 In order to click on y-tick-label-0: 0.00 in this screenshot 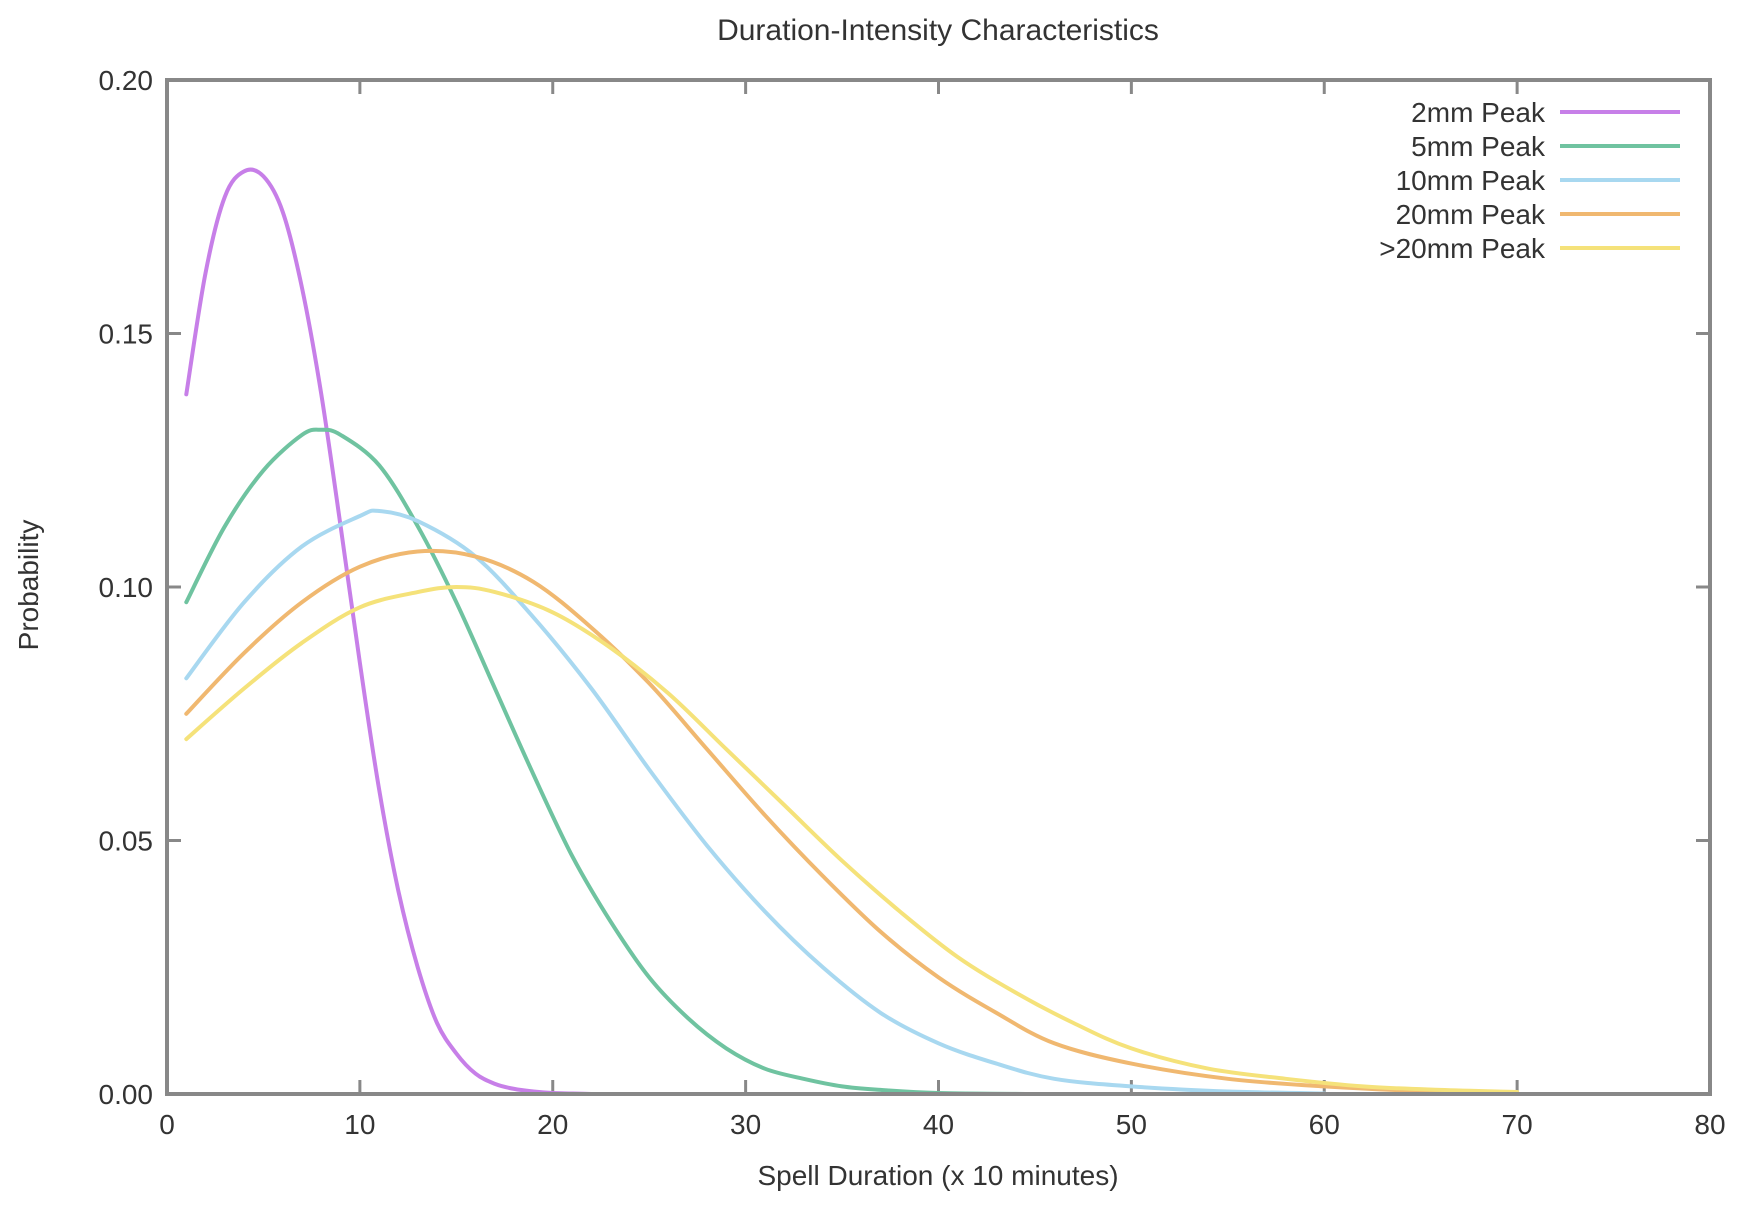, I will do `click(126, 1094)`.